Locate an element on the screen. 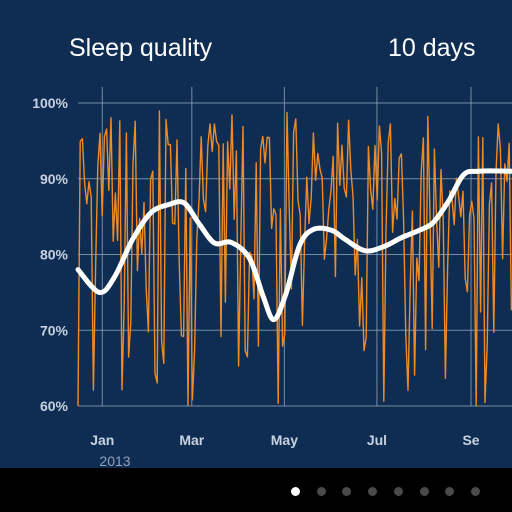 The width and height of the screenshot is (512, 512). x-tick-label: Mar is located at coordinates (191, 440).